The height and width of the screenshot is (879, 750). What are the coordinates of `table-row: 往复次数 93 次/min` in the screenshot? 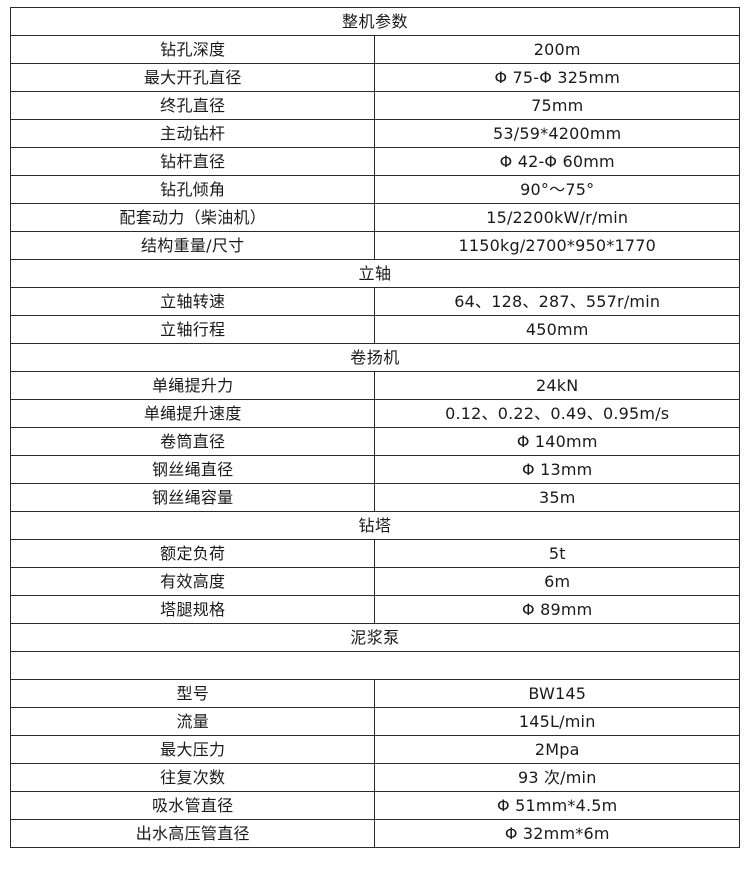 It's located at (374, 777).